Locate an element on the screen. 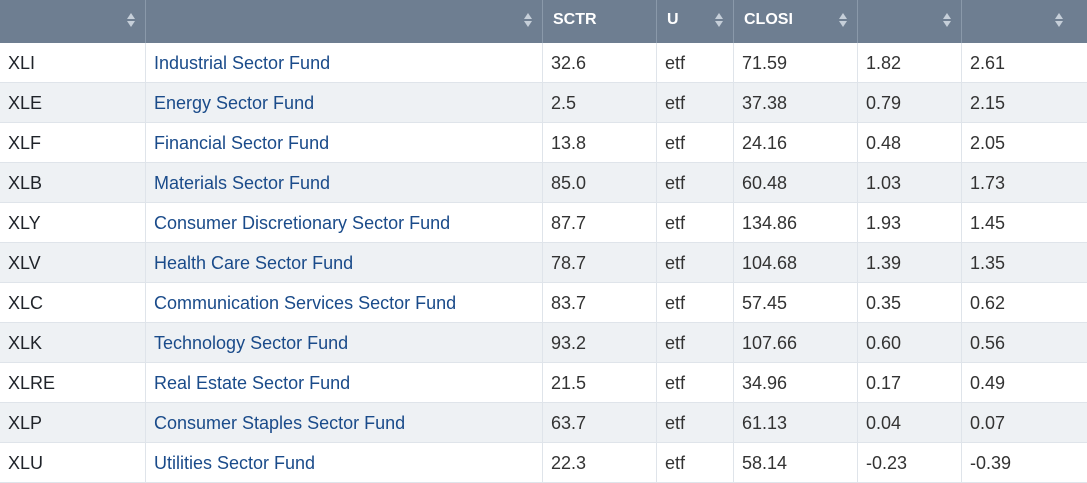 The width and height of the screenshot is (1087, 483). col6-cell: 1.93 is located at coordinates (910, 223).